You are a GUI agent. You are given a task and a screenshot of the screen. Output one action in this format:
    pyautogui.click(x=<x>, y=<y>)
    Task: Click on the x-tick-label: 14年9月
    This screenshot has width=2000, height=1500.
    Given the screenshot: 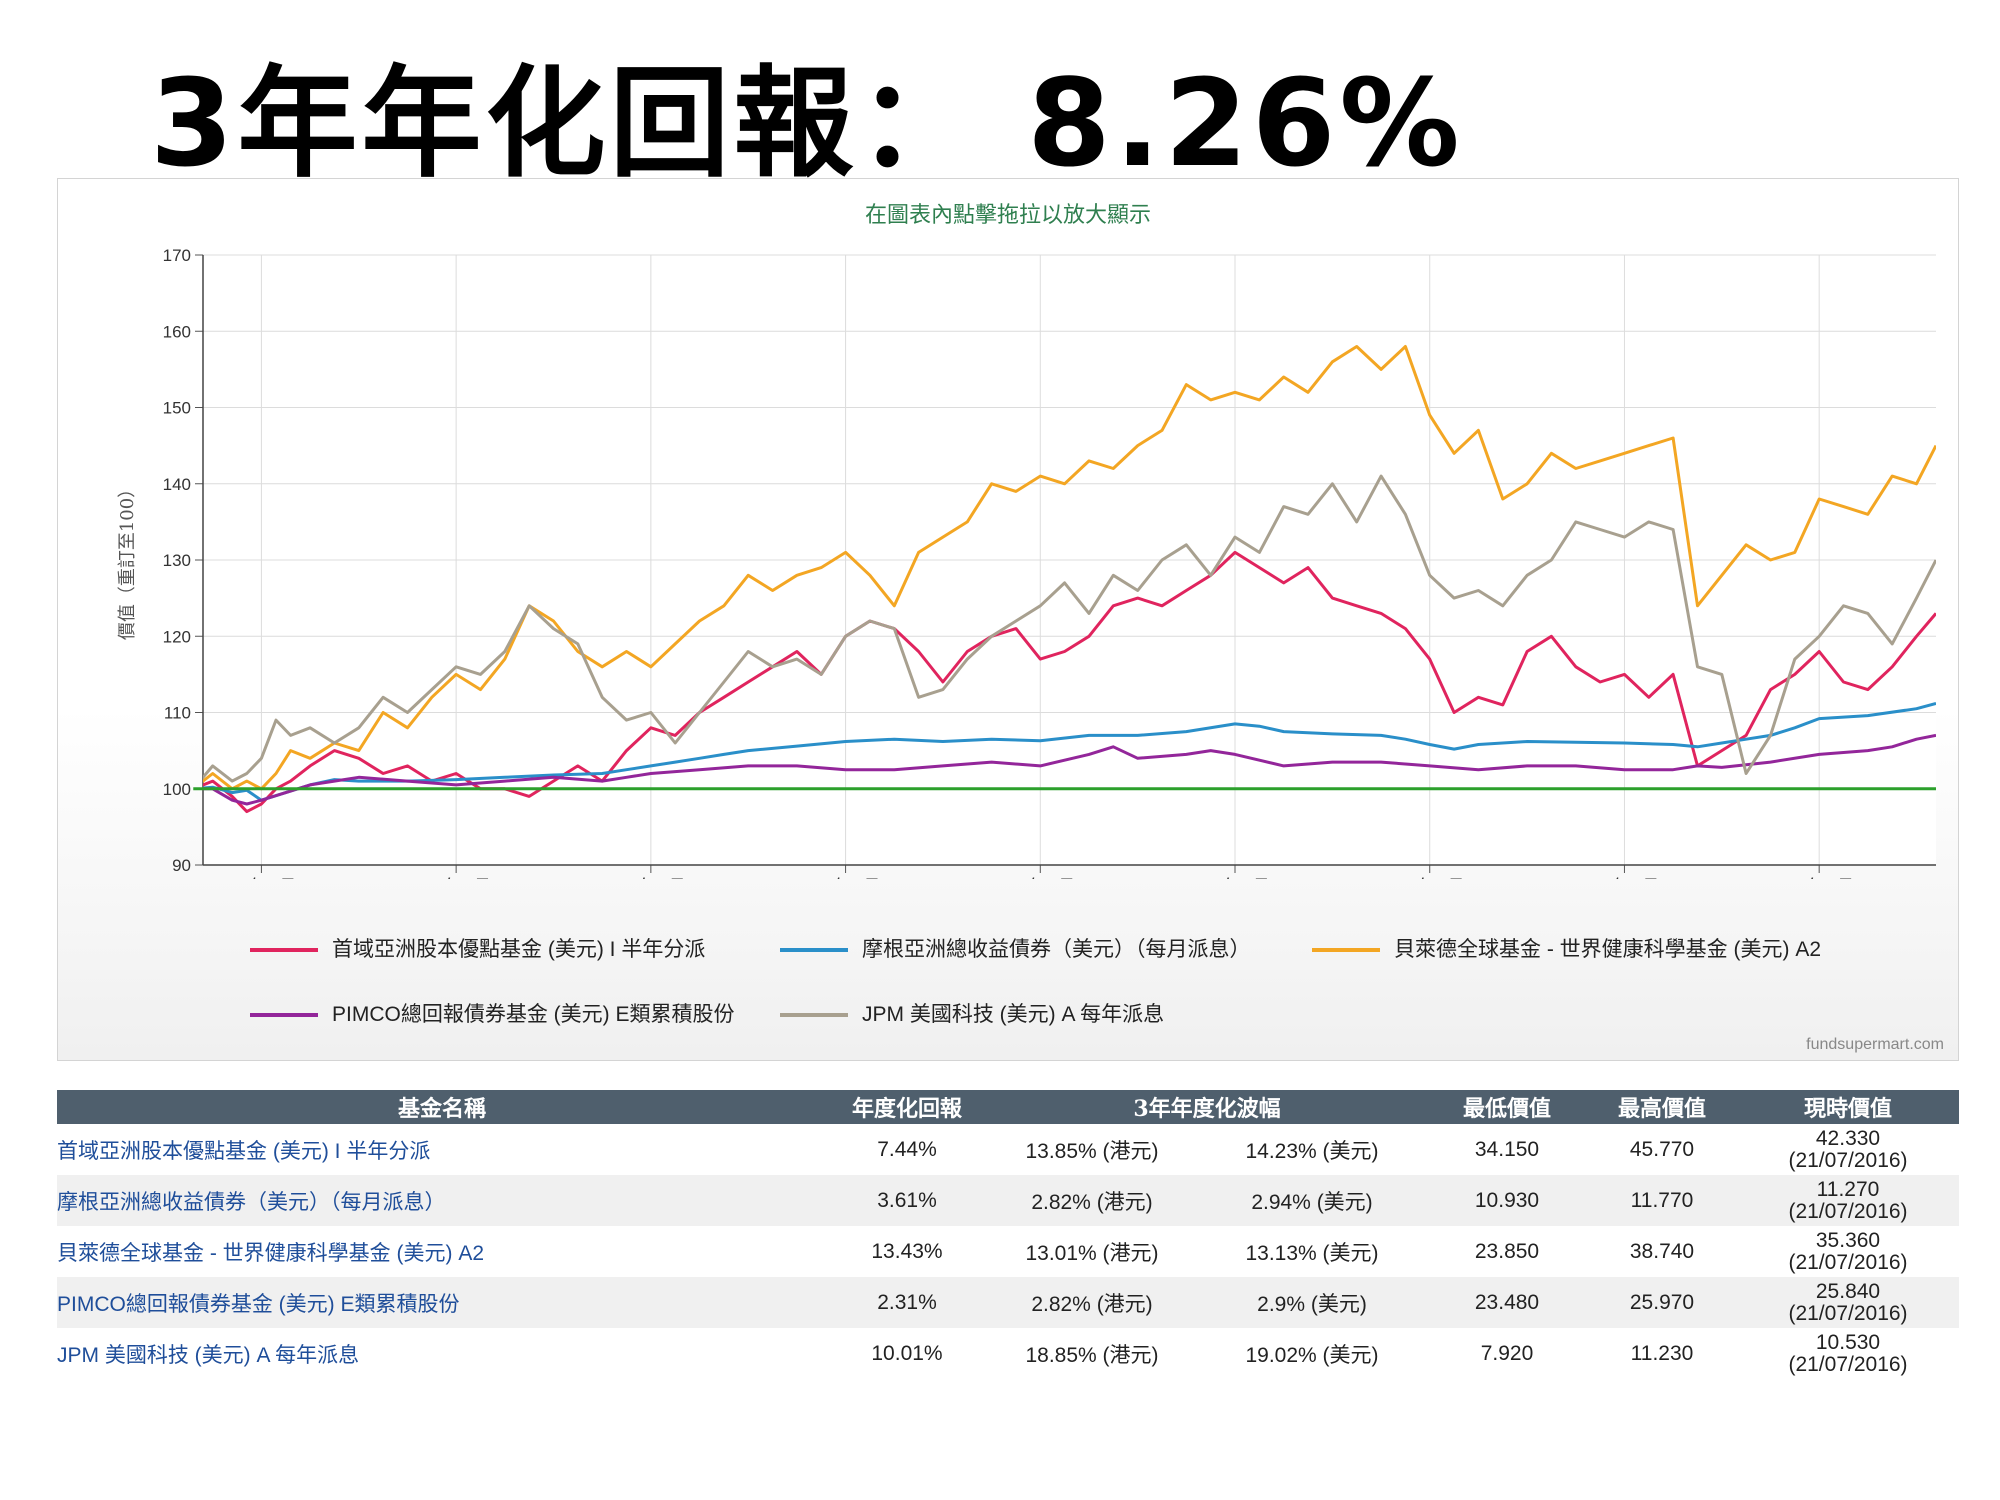 What is the action you would take?
    pyautogui.click(x=845, y=878)
    